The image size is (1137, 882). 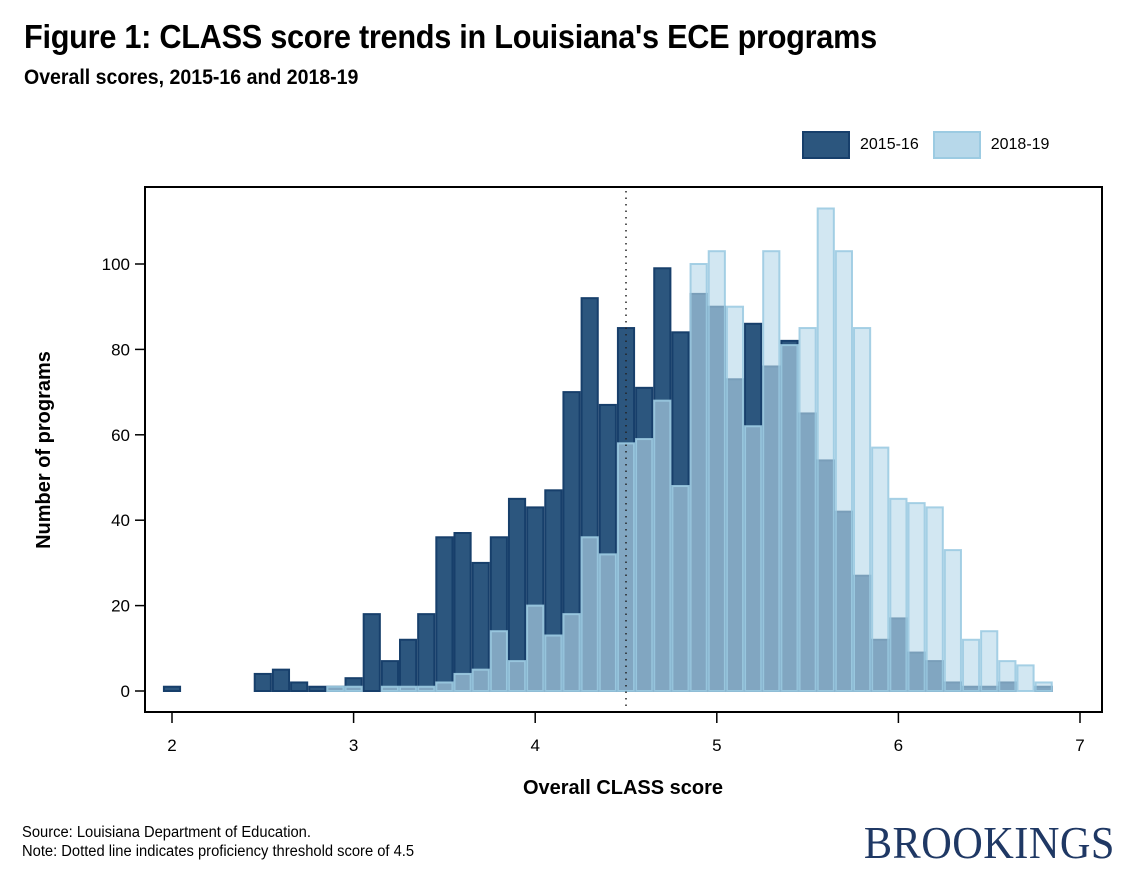 I want to click on chart-subtitle: Overall scores, 2015-16 and 2018-19, so click(x=191, y=77).